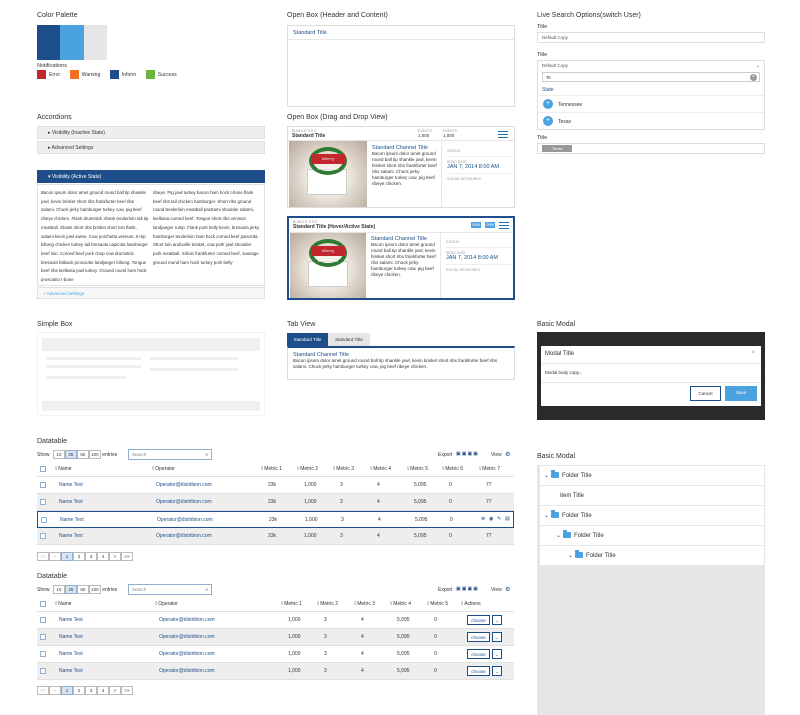 This screenshot has width=800, height=715. What do you see at coordinates (151, 147) in the screenshot?
I see `accordion-item-advanced: ▸ Advanced Settings` at bounding box center [151, 147].